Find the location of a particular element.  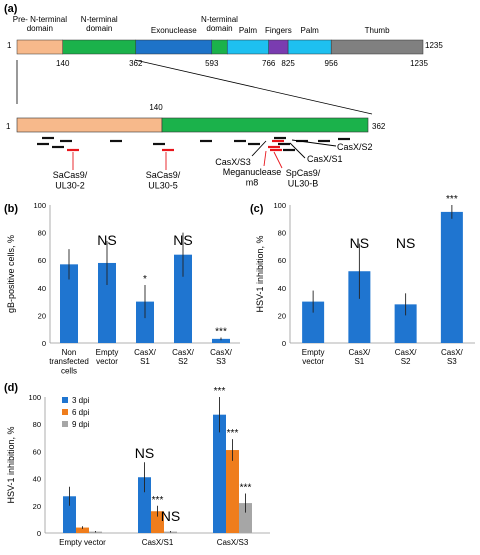

guide-label-6: CasX/S2 is located at coordinates (355, 147).